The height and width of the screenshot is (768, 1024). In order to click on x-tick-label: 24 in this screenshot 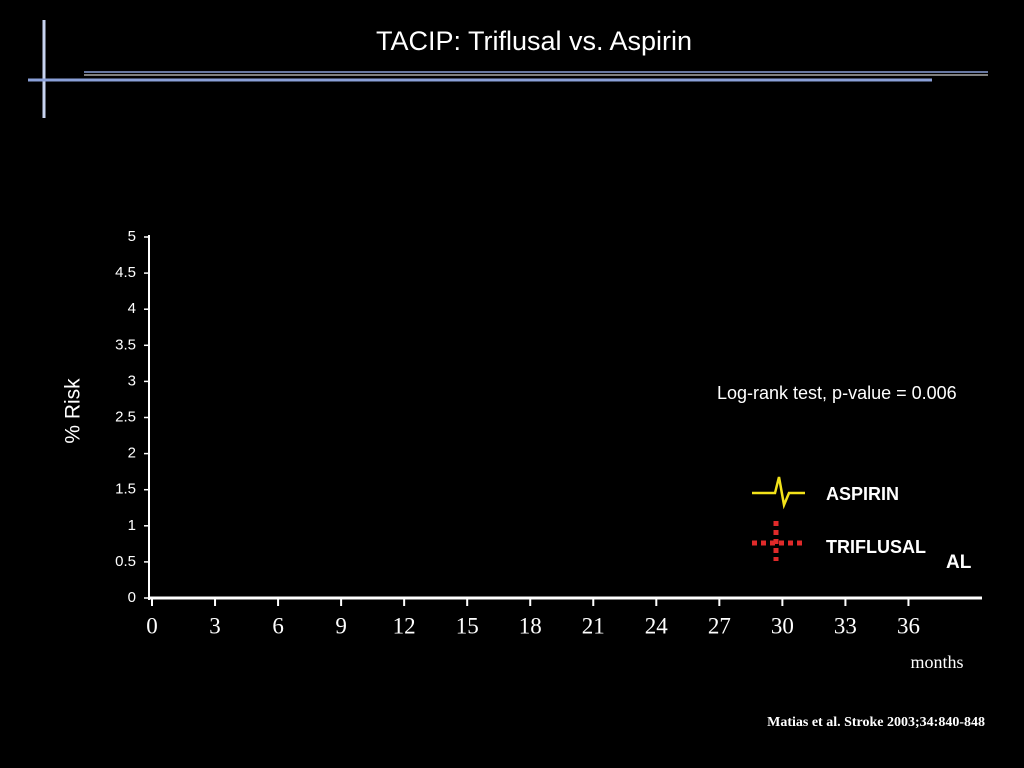, I will do `click(657, 625)`.